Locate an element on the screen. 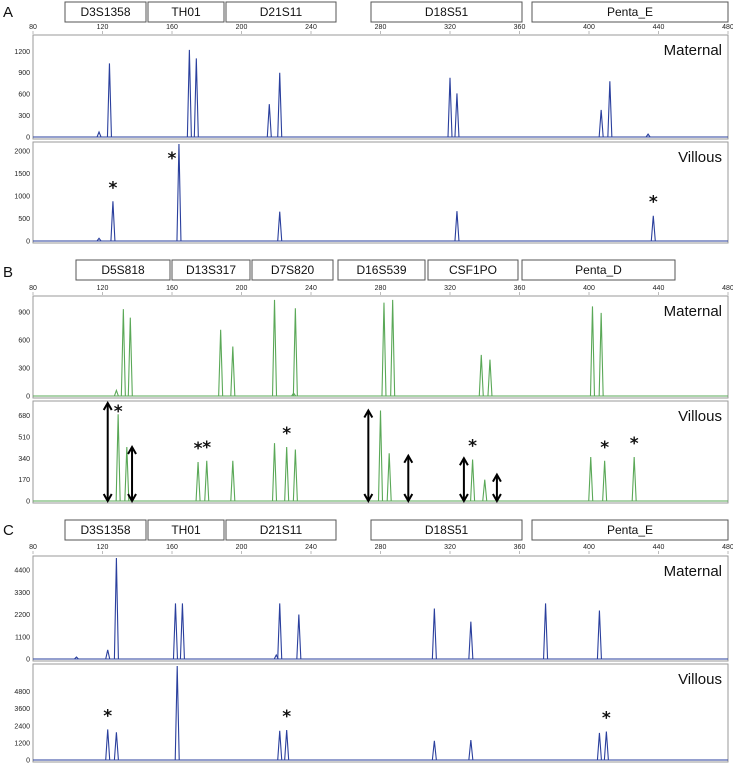  locus-box-csf1po is located at coordinates (473, 270).